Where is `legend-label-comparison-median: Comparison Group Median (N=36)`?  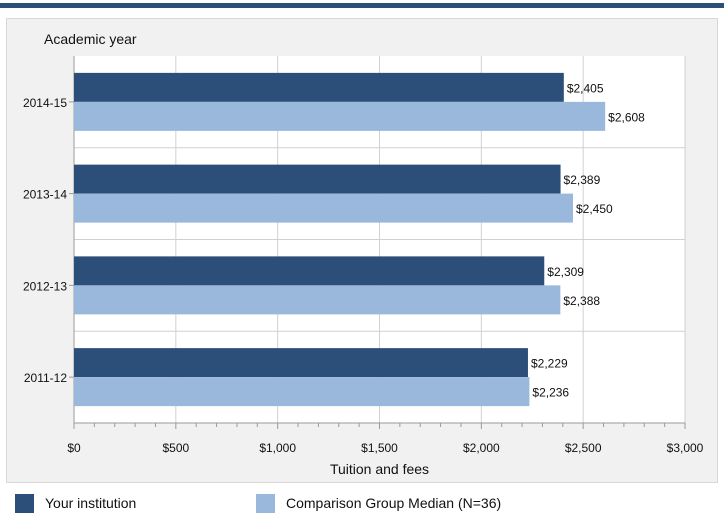 legend-label-comparison-median: Comparison Group Median (N=36) is located at coordinates (394, 503).